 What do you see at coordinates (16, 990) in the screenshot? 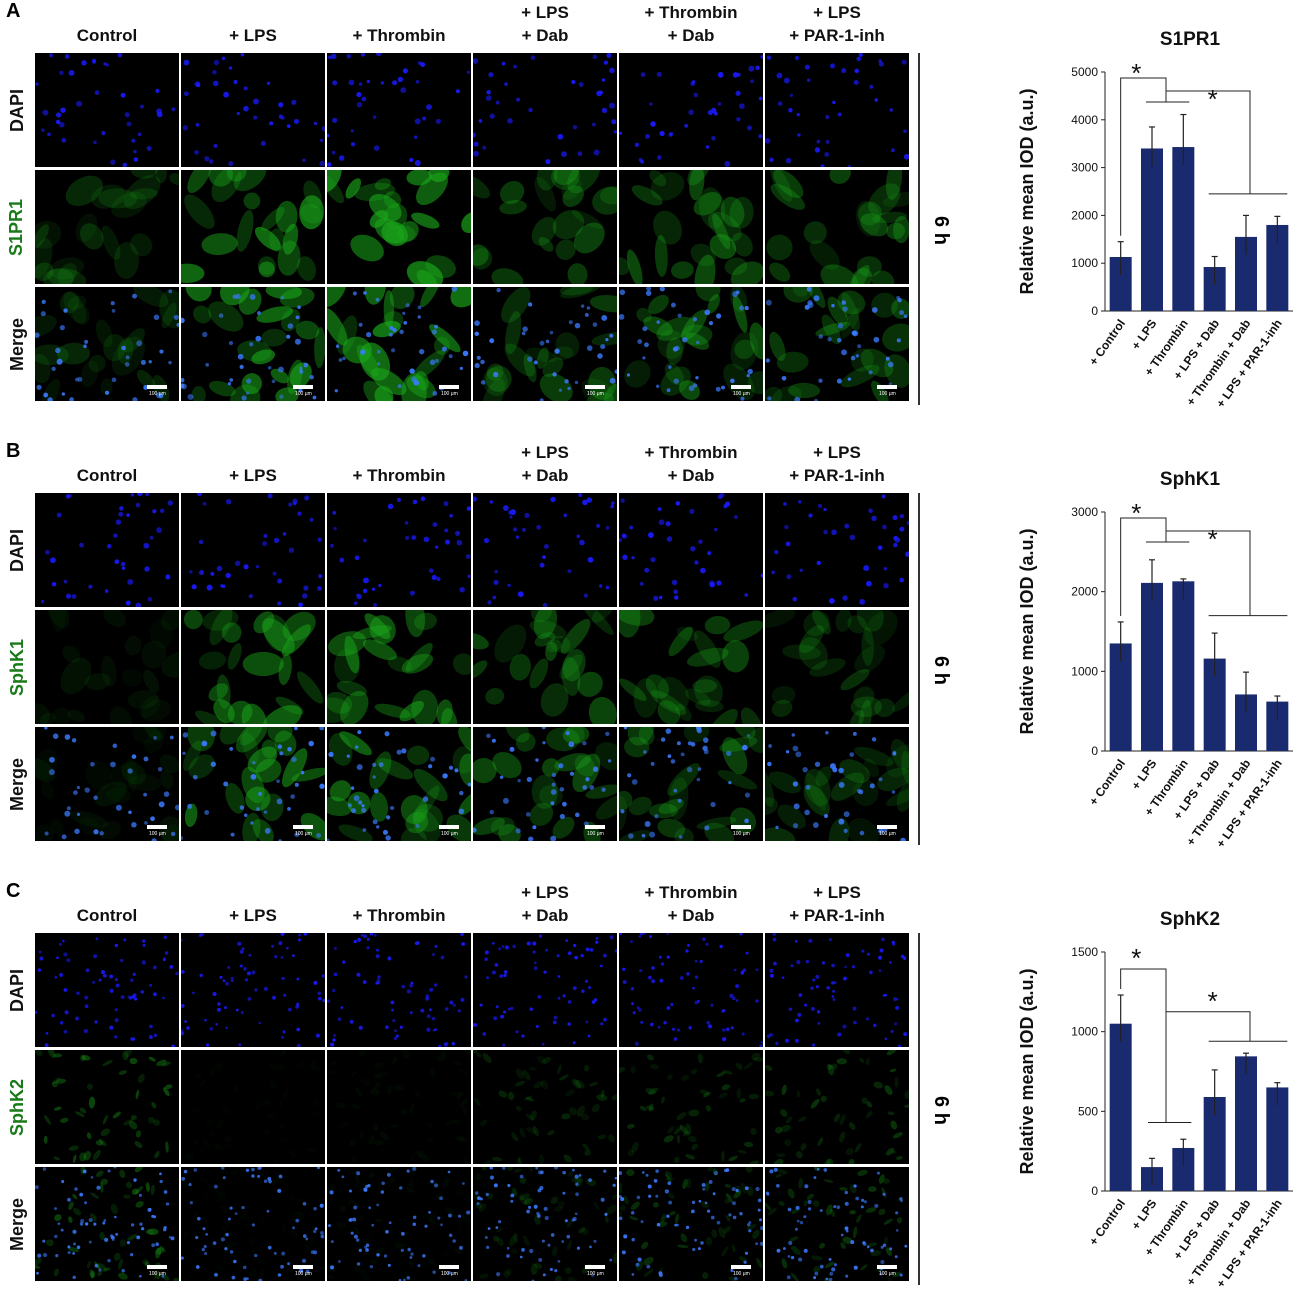
I see `row-label-text: DAPI` at bounding box center [16, 990].